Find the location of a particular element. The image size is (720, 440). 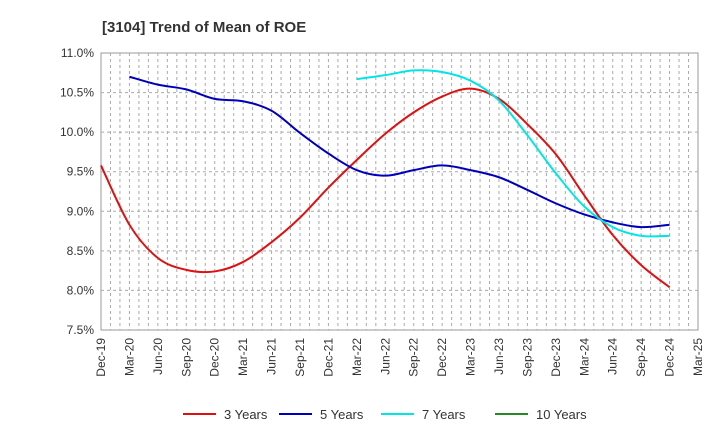

x-tick-label: Mar-20 is located at coordinates (129, 357).